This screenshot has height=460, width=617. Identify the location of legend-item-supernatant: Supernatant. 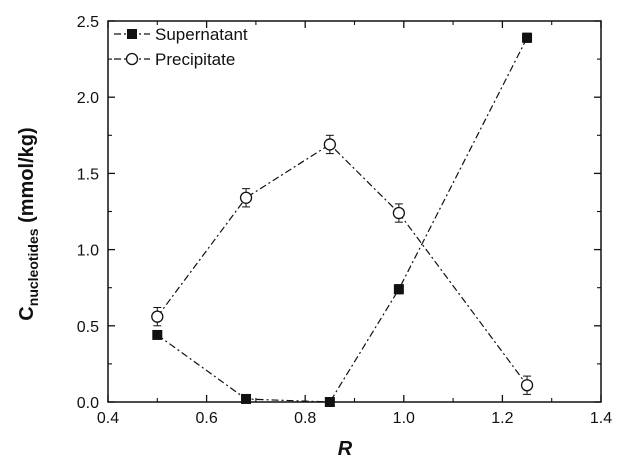
(181, 34).